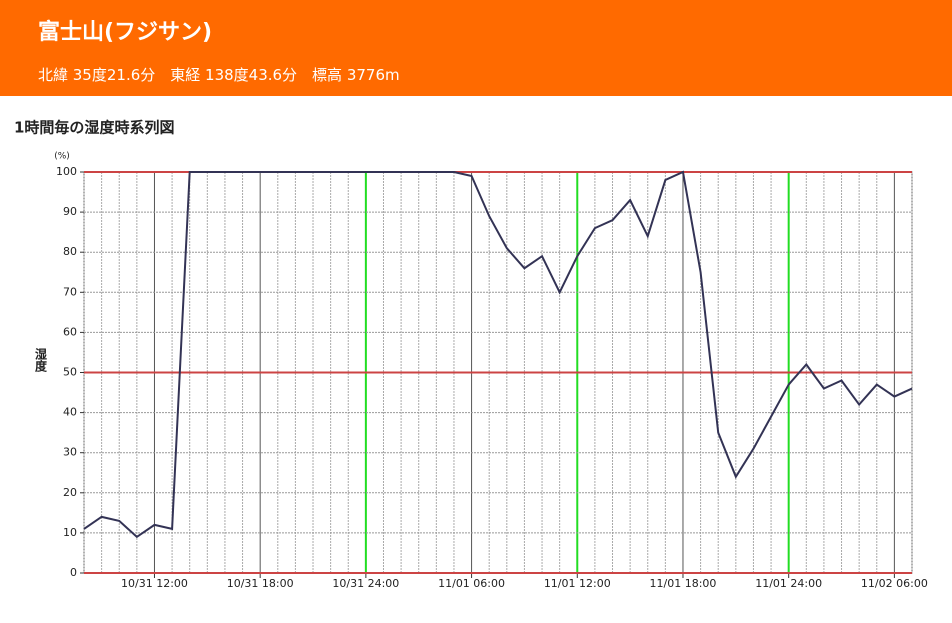 This screenshot has height=623, width=952. I want to click on y-tick-label: 50, so click(70, 372).